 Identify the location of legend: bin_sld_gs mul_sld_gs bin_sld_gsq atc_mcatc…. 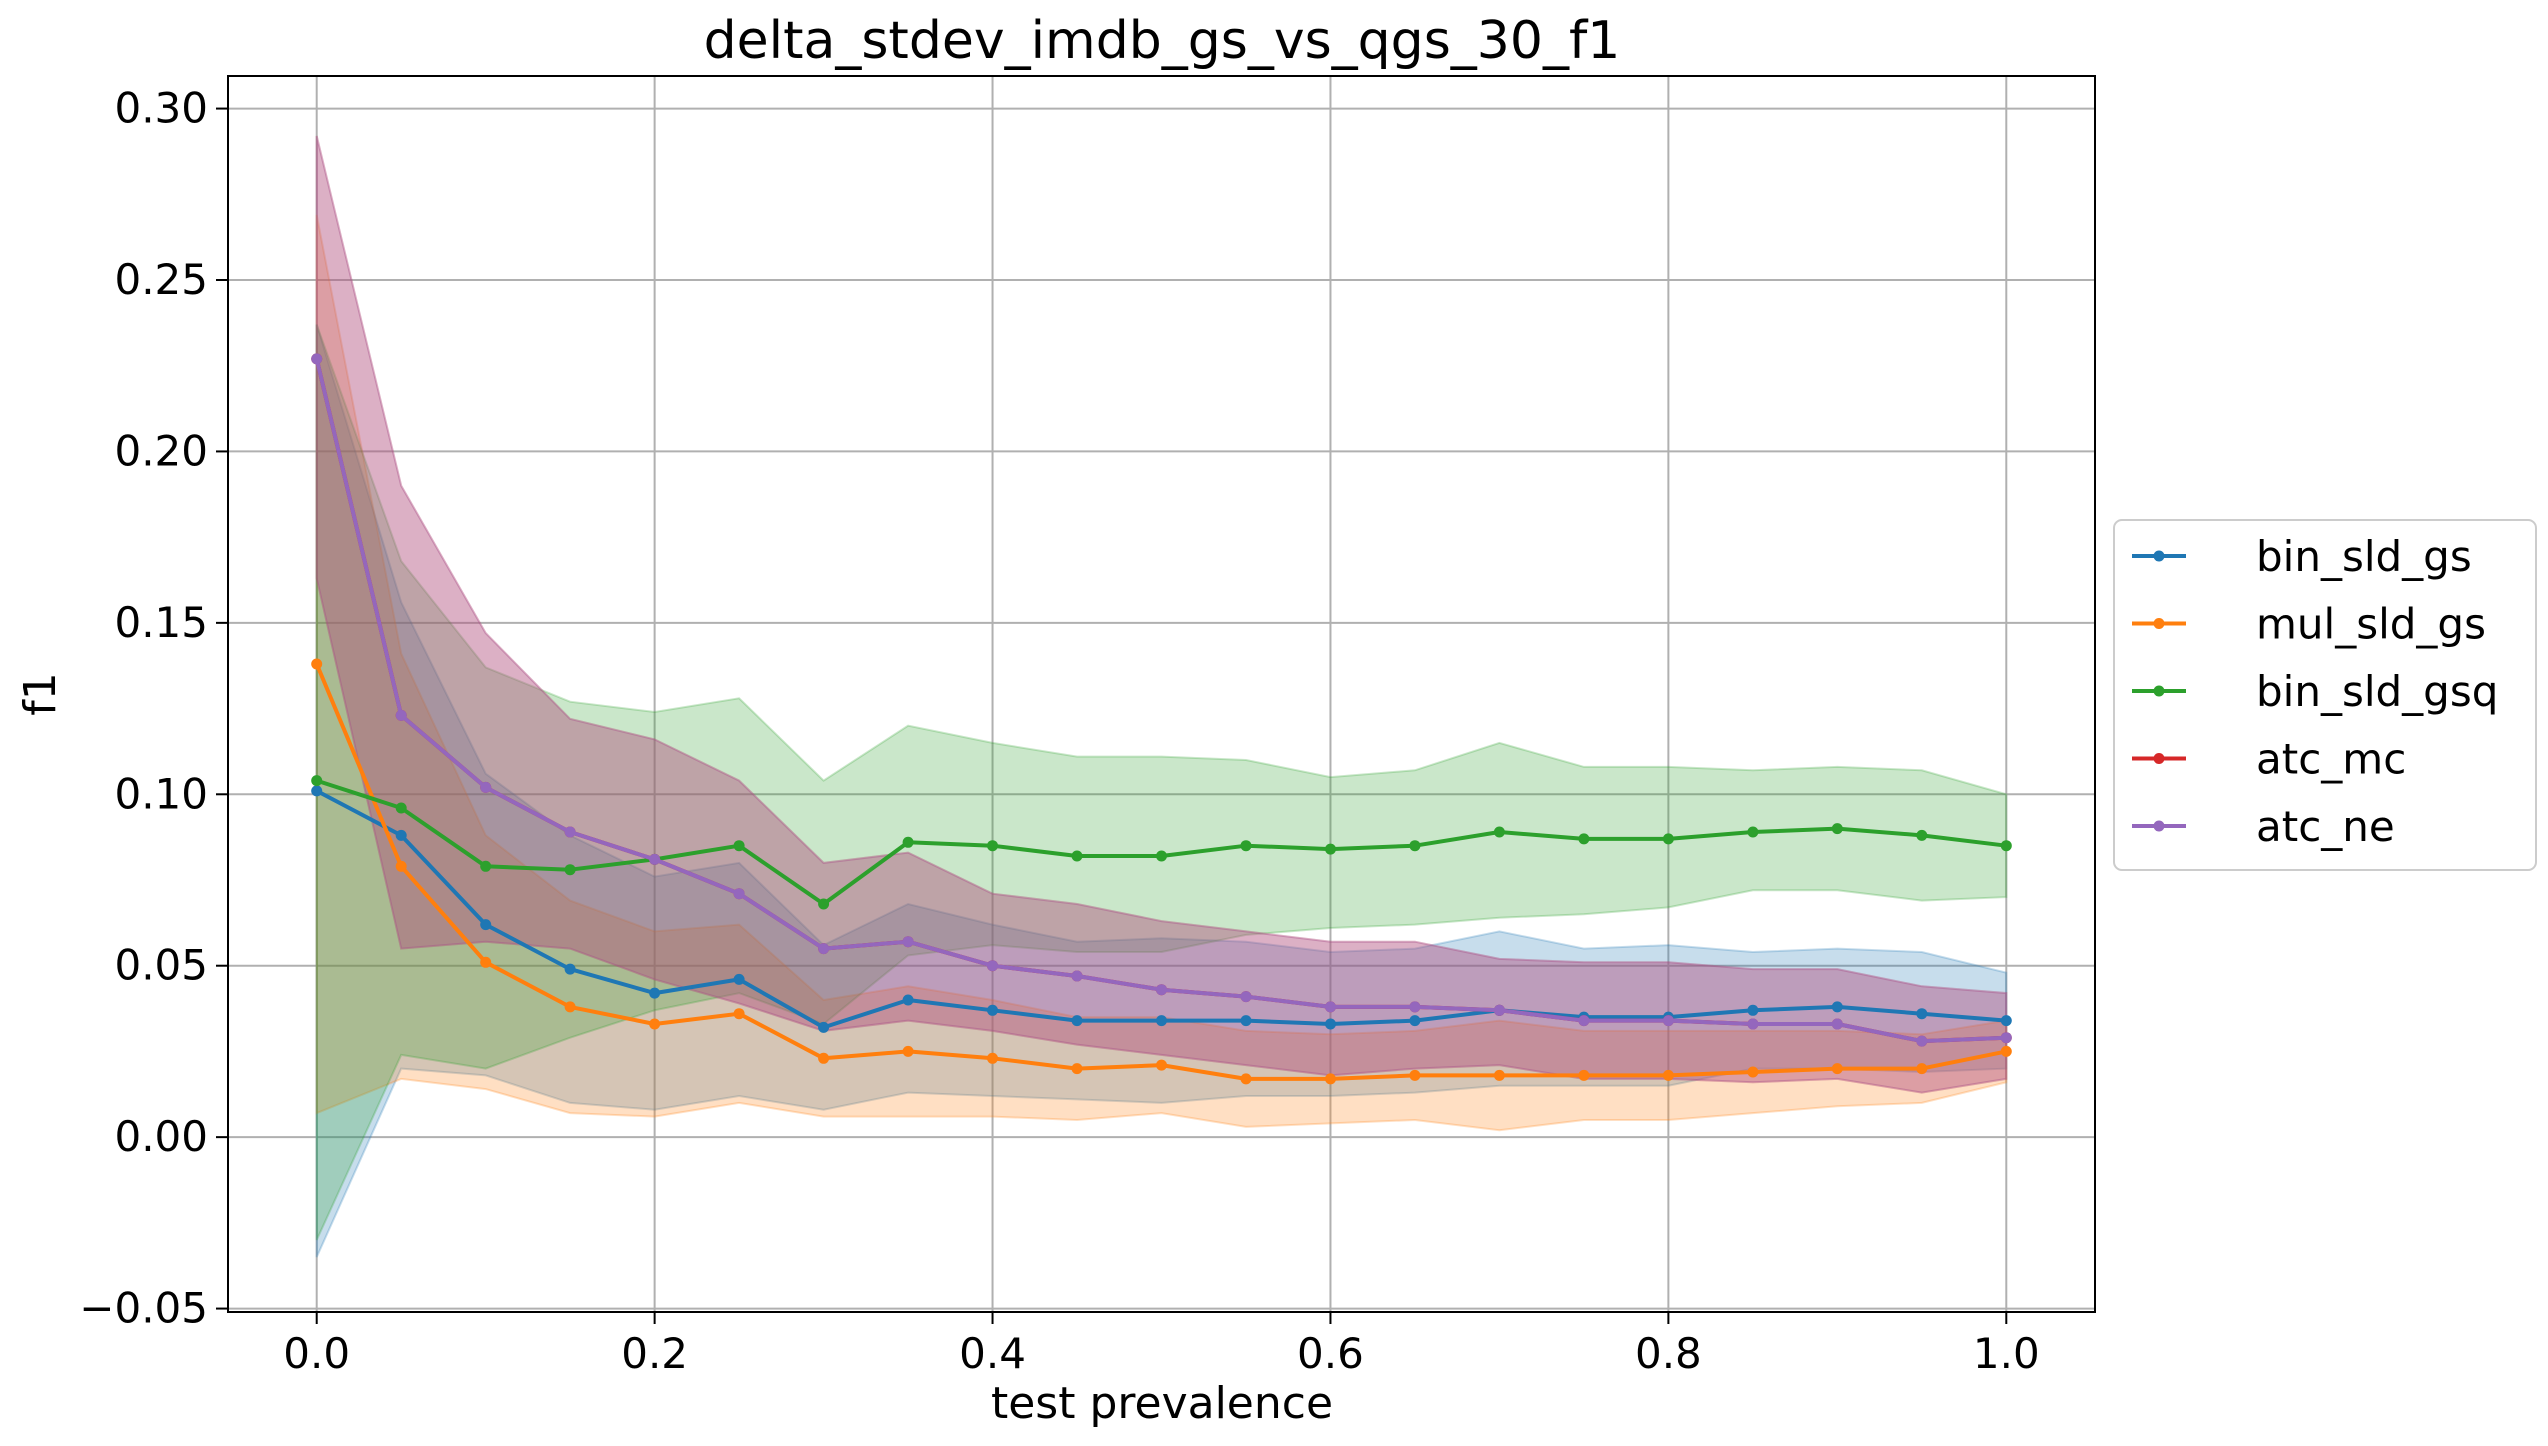
(2325, 695).